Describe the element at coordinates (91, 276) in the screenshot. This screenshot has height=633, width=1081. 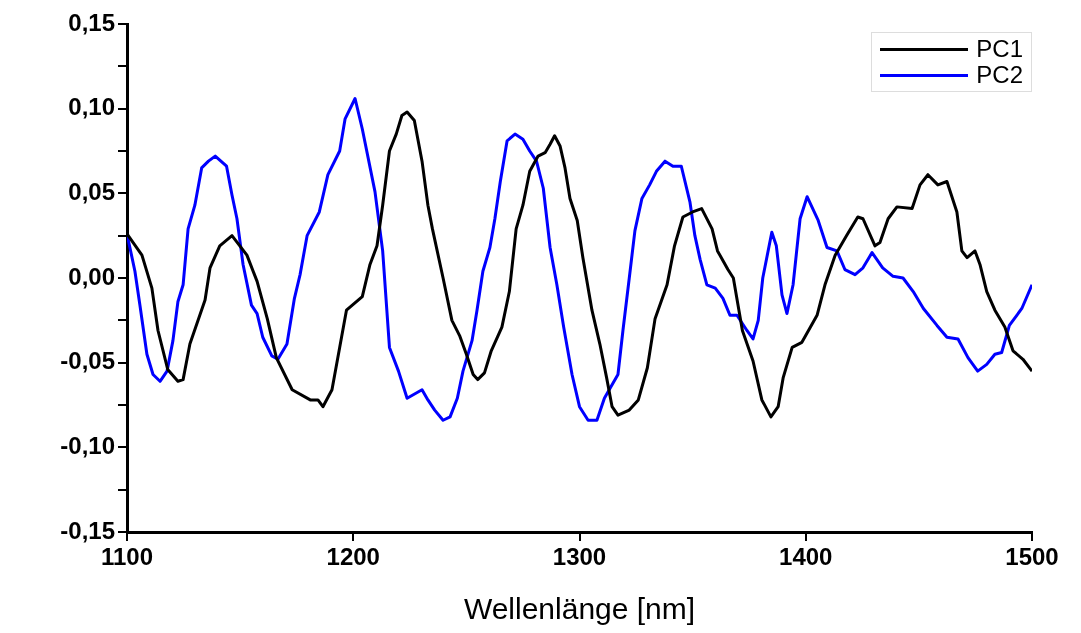
I see `y-tick-label: 0,00` at that location.